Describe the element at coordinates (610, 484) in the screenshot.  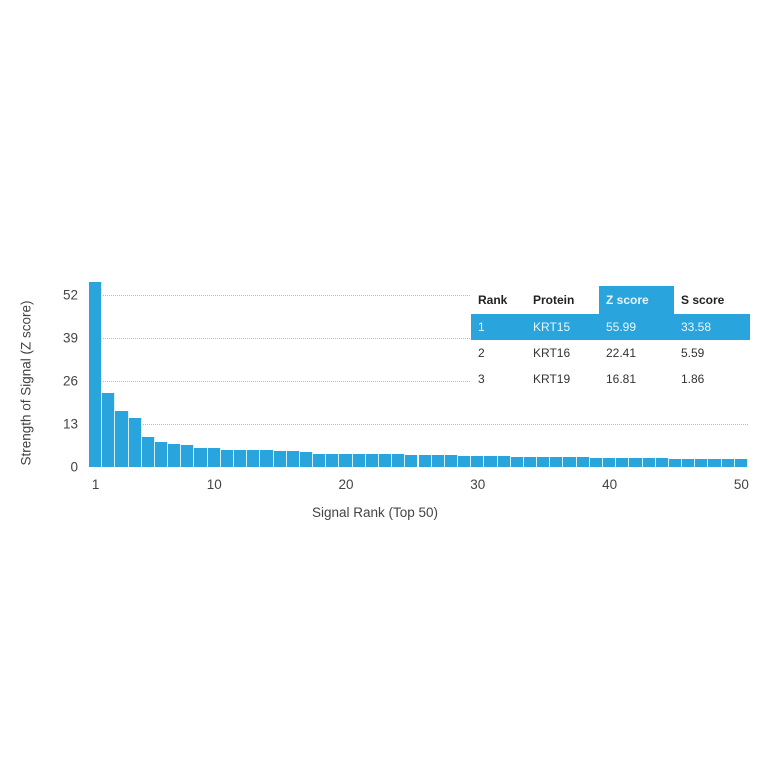
I see `x-tick-label: 40` at that location.